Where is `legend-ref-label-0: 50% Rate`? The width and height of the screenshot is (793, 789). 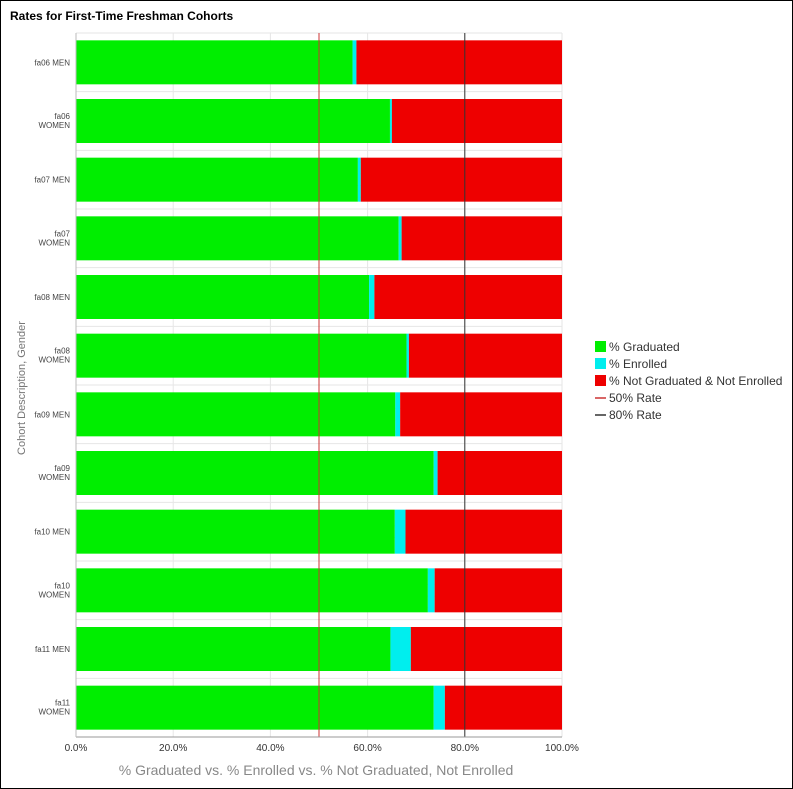
legend-ref-label-0: 50% Rate is located at coordinates (635, 398).